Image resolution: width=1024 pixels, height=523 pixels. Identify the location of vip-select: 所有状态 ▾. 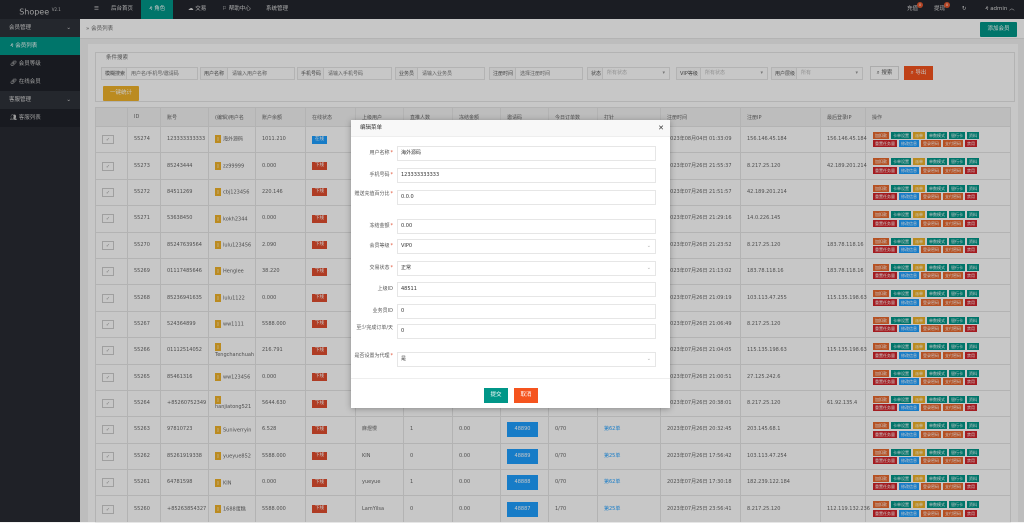
(734, 73).